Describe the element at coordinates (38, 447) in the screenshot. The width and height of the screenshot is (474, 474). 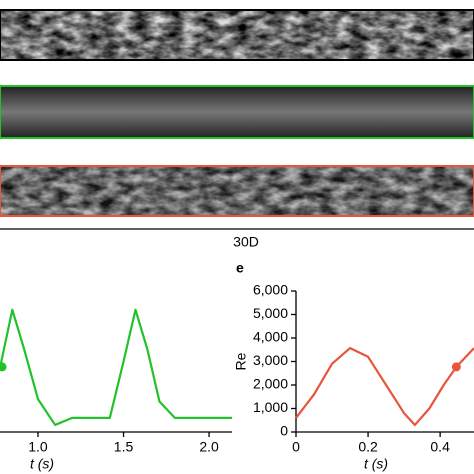
I see `x-tick-label: 1.0` at that location.